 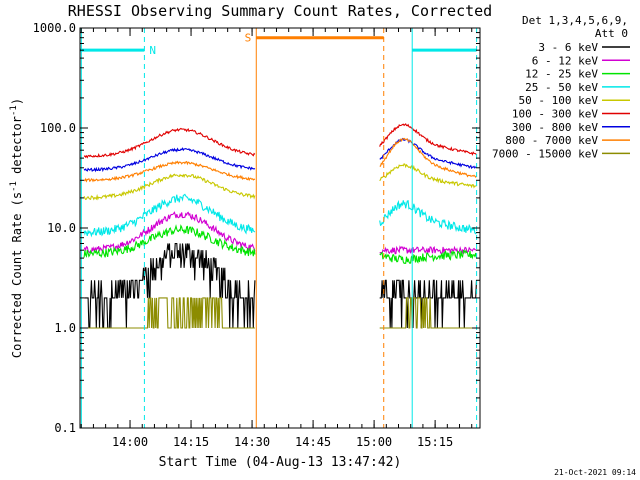 What do you see at coordinates (313, 442) in the screenshot?
I see `x-tick-label: 14:45` at bounding box center [313, 442].